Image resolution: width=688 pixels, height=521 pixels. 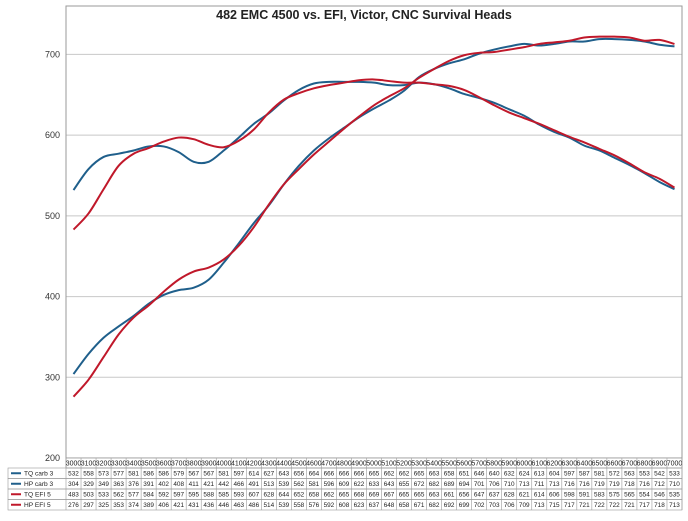 I want to click on data-label: 709, so click(x=524, y=505).